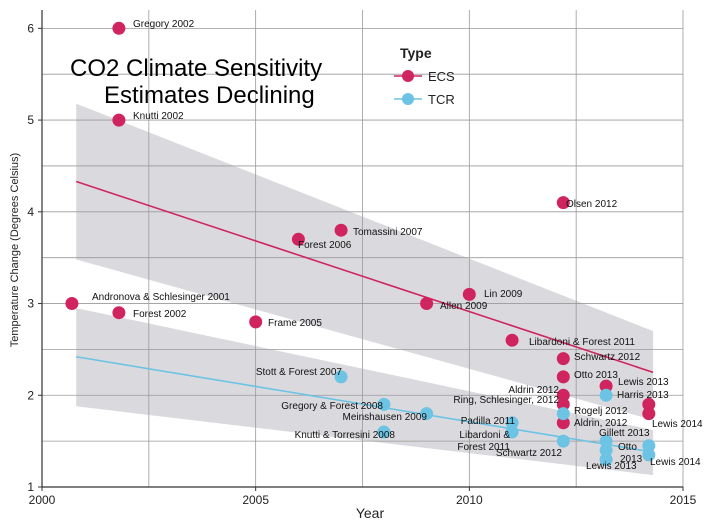  What do you see at coordinates (408, 76) in the screenshot?
I see `legend-ecs-marker` at bounding box center [408, 76].